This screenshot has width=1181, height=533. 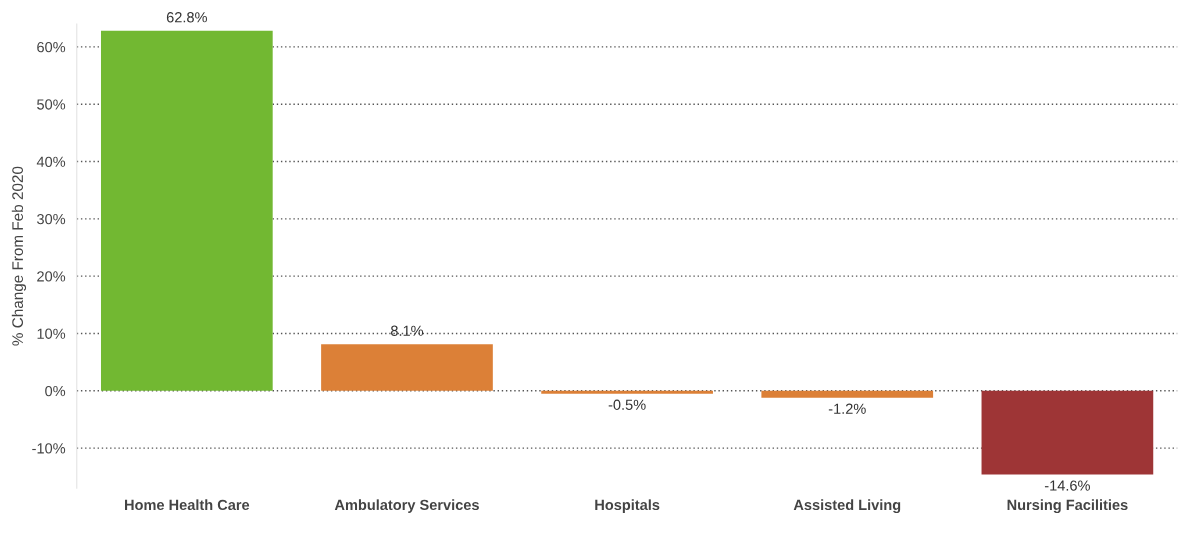 What do you see at coordinates (847, 506) in the screenshot?
I see `x-tick-label: Assisted Living` at bounding box center [847, 506].